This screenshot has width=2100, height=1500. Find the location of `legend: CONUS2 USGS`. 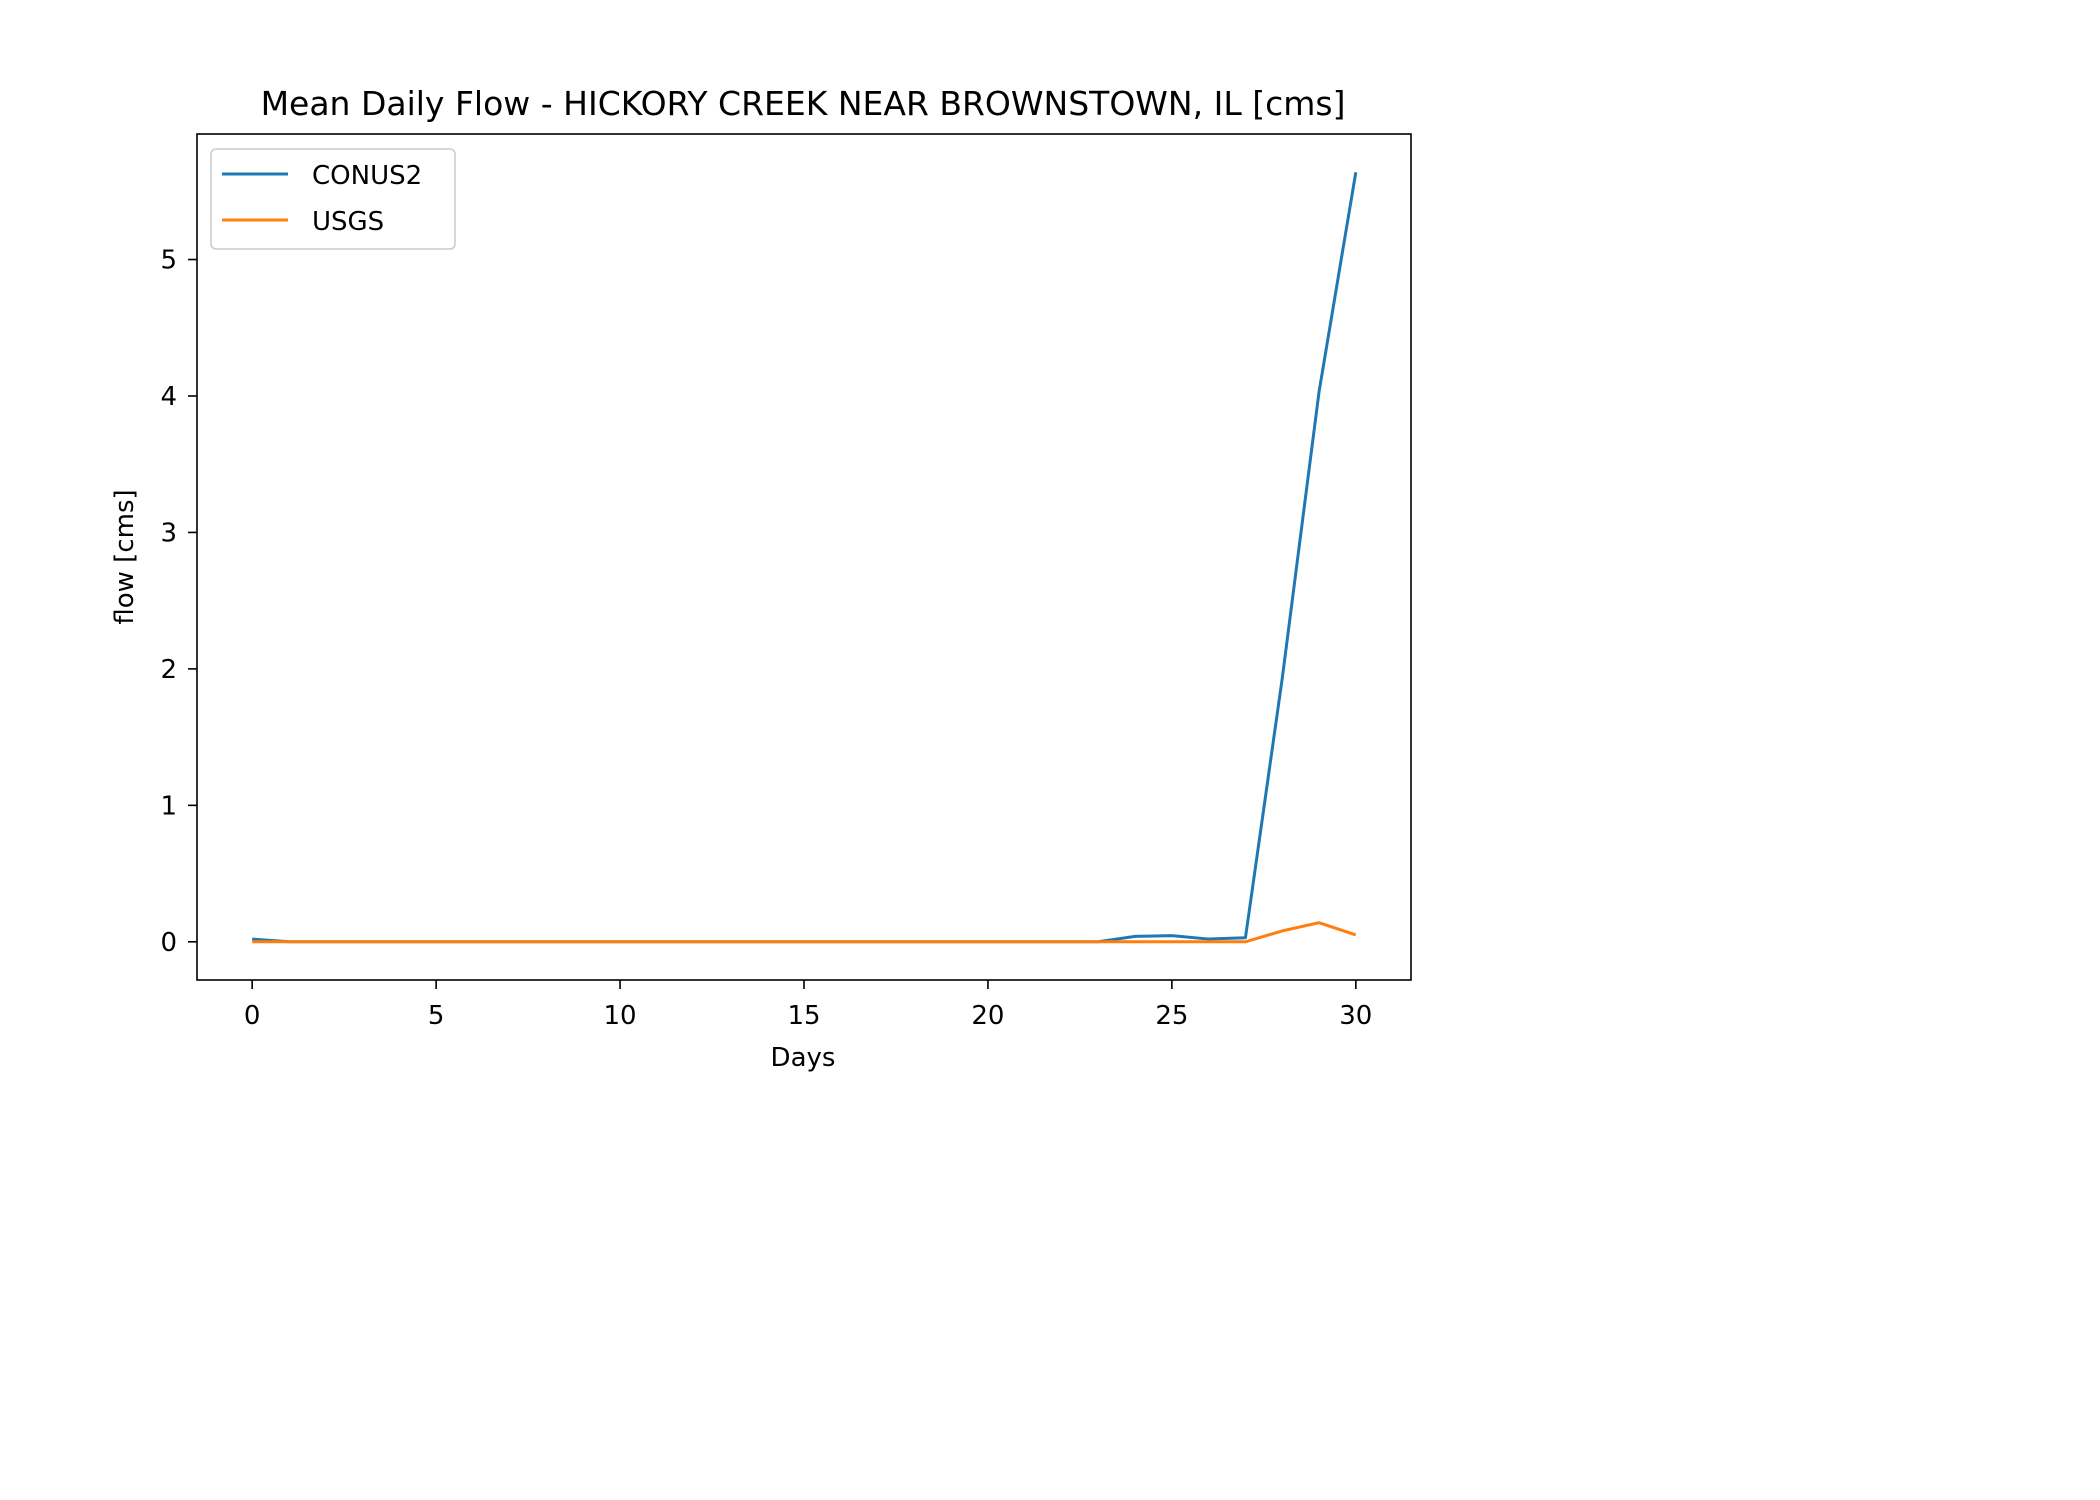

legend: CONUS2 USGS is located at coordinates (333, 199).